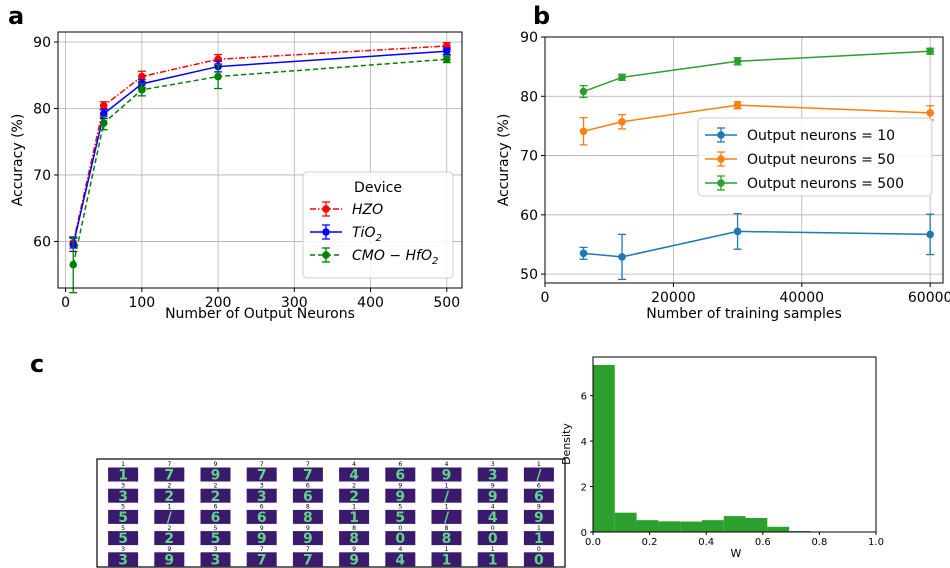 The image size is (950, 568). Describe the element at coordinates (447, 464) in the screenshot. I see `digit-label: 4` at that location.